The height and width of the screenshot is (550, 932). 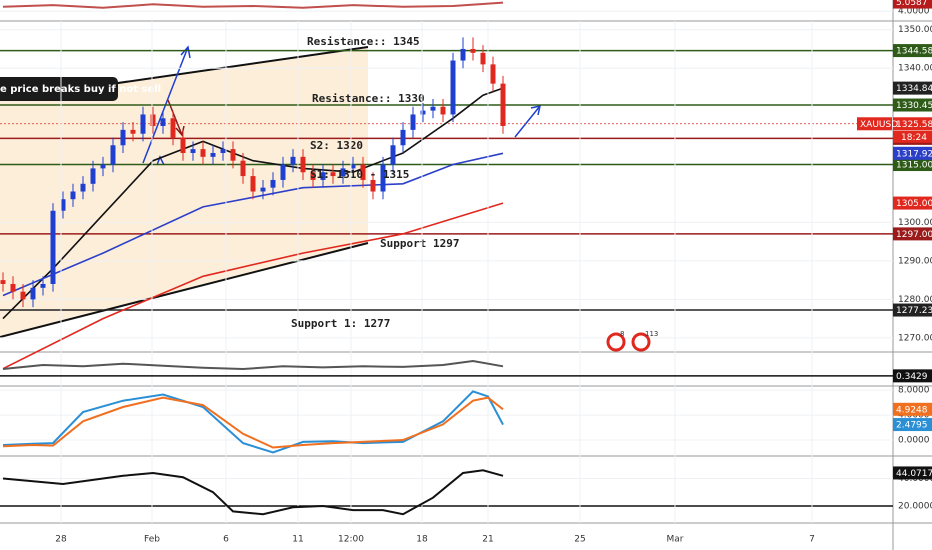 I want to click on x-tick-label: Feb, so click(x=152, y=540).